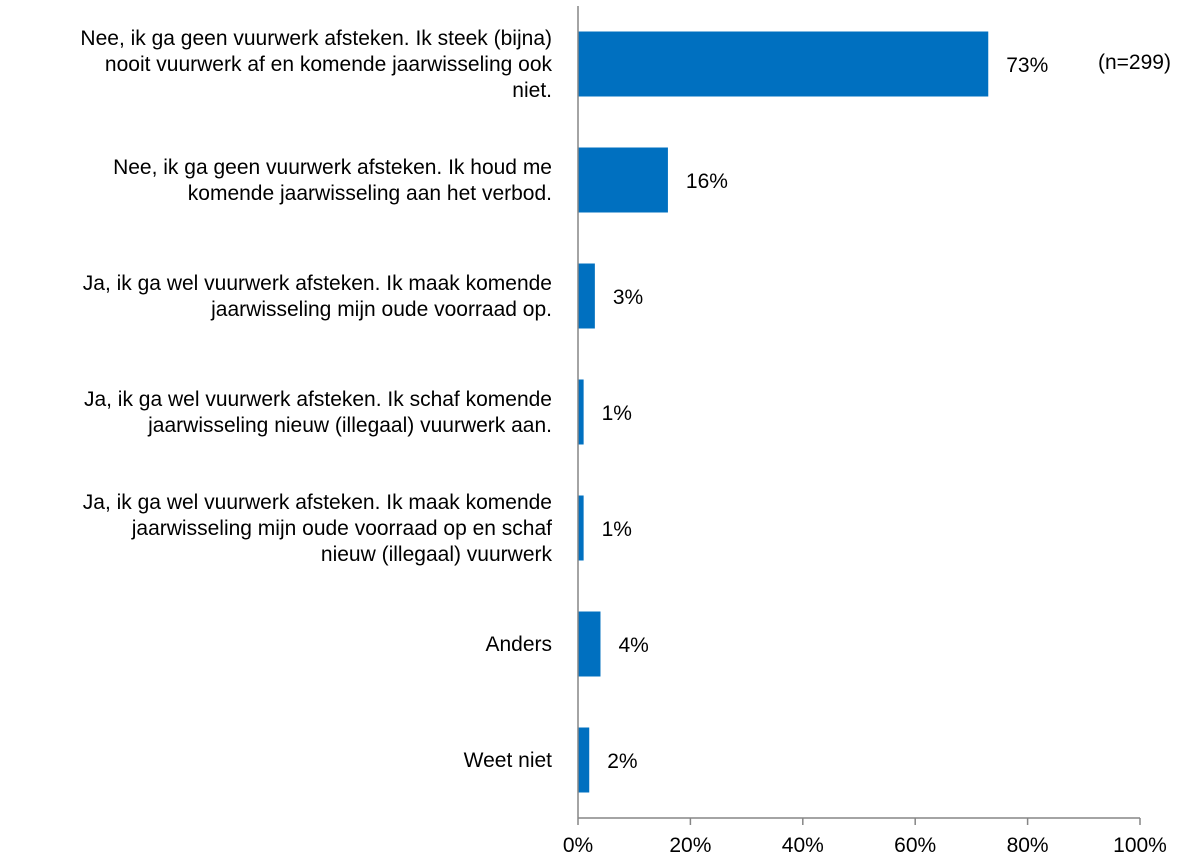  I want to click on bar-value-label: 3%, so click(628, 297).